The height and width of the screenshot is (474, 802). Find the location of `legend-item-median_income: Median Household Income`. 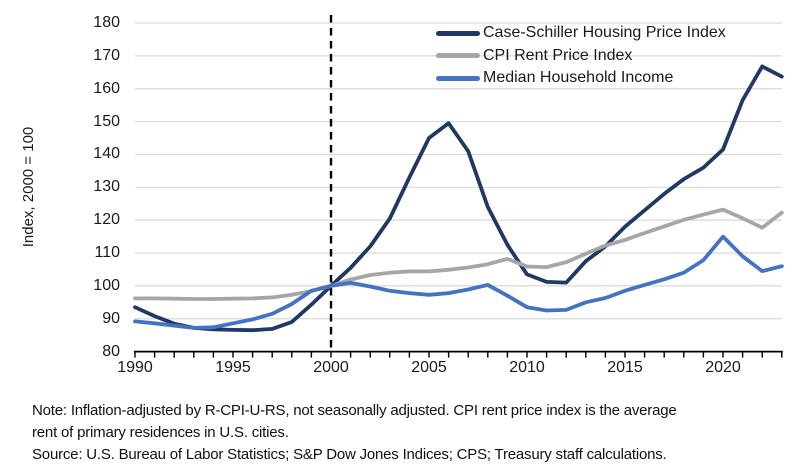

legend-item-median_income: Median Household Income is located at coordinates (581, 78).